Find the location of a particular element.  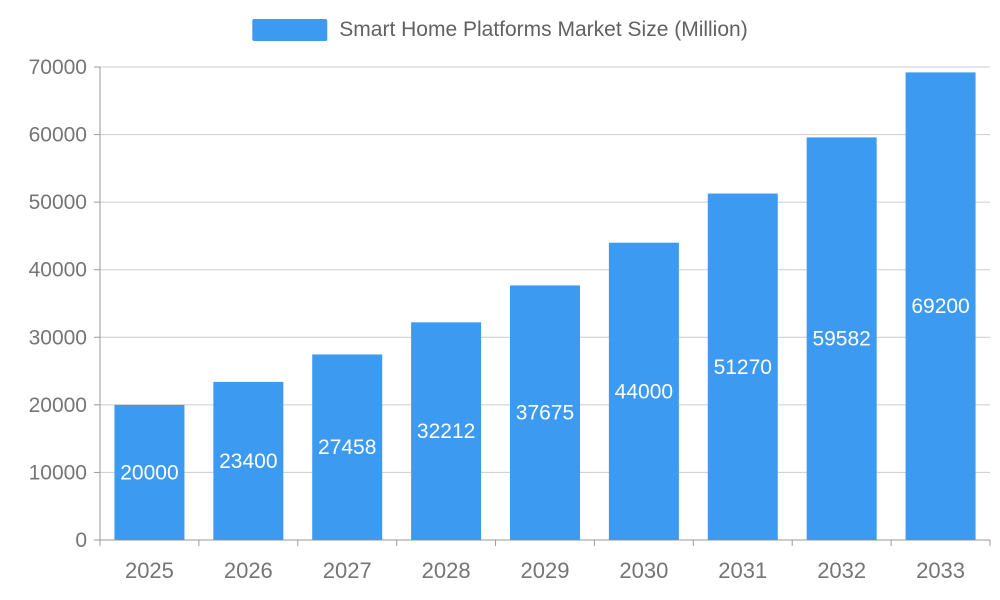

x-axis-label: 2029 is located at coordinates (545, 570).